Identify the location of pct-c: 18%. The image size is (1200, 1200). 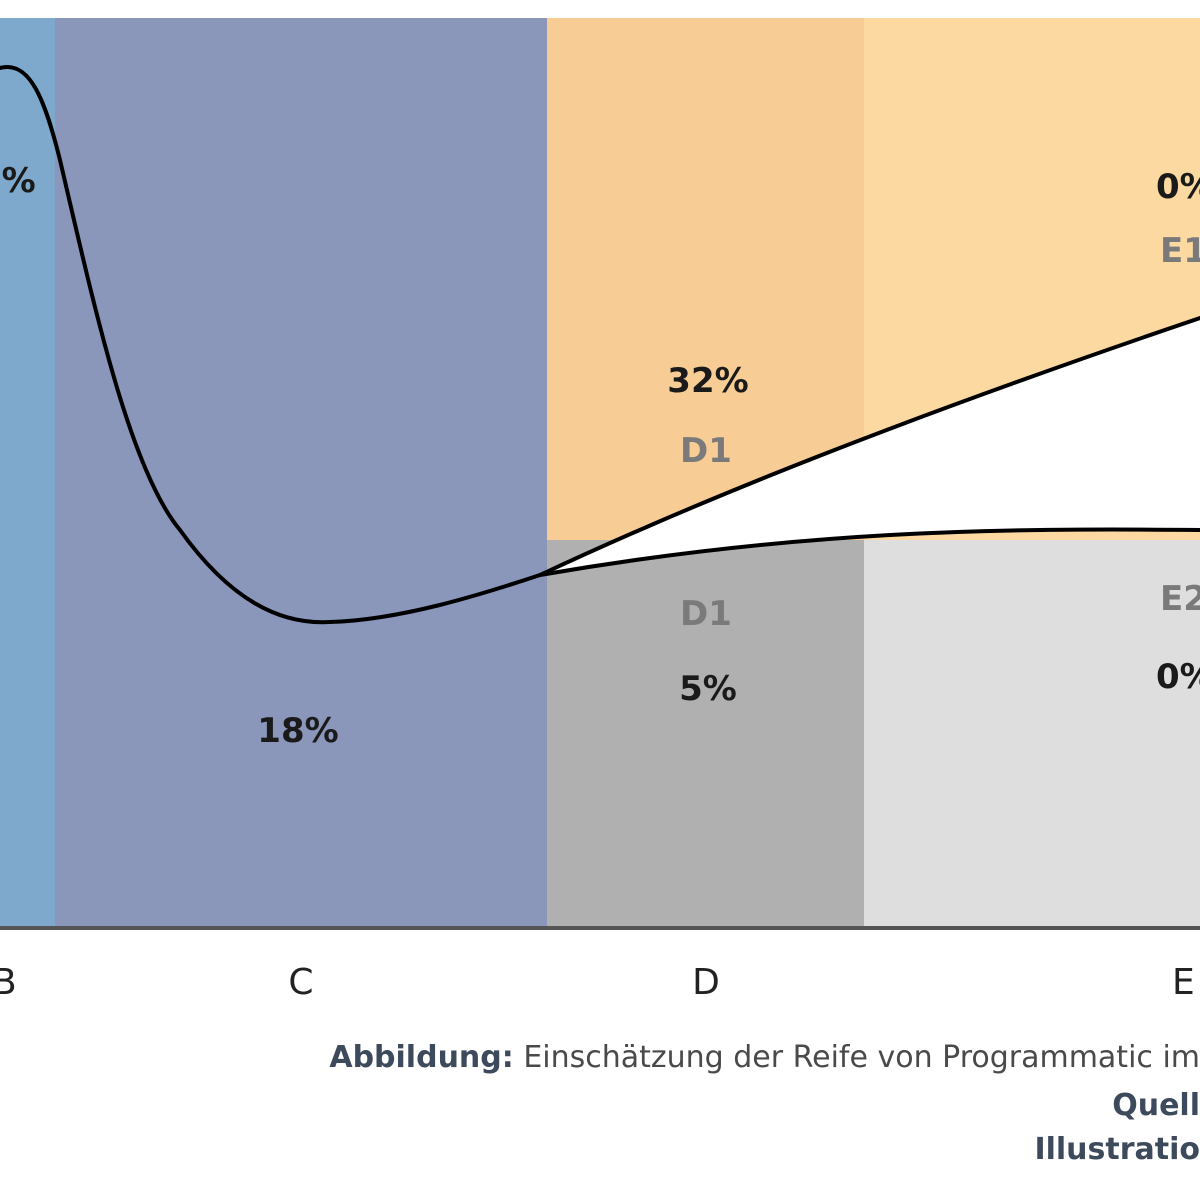
(297, 731).